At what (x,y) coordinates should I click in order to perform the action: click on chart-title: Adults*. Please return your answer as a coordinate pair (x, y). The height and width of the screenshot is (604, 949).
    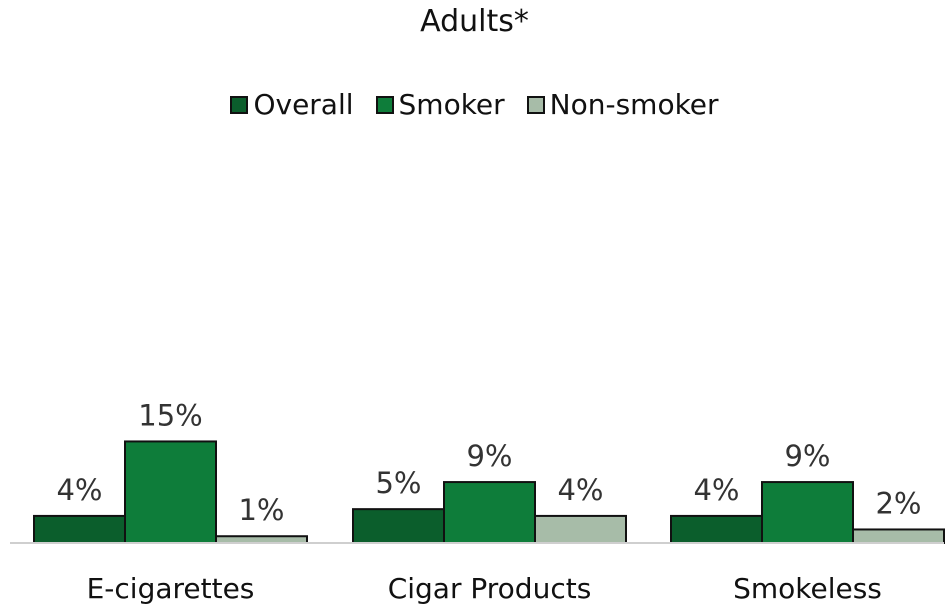
    Looking at the image, I should click on (474, 21).